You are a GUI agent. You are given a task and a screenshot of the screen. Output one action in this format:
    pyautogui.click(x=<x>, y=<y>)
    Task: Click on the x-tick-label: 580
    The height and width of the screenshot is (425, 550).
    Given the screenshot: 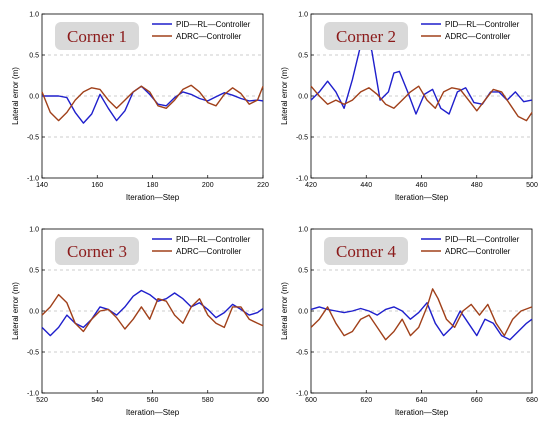 What is the action you would take?
    pyautogui.click(x=208, y=400)
    